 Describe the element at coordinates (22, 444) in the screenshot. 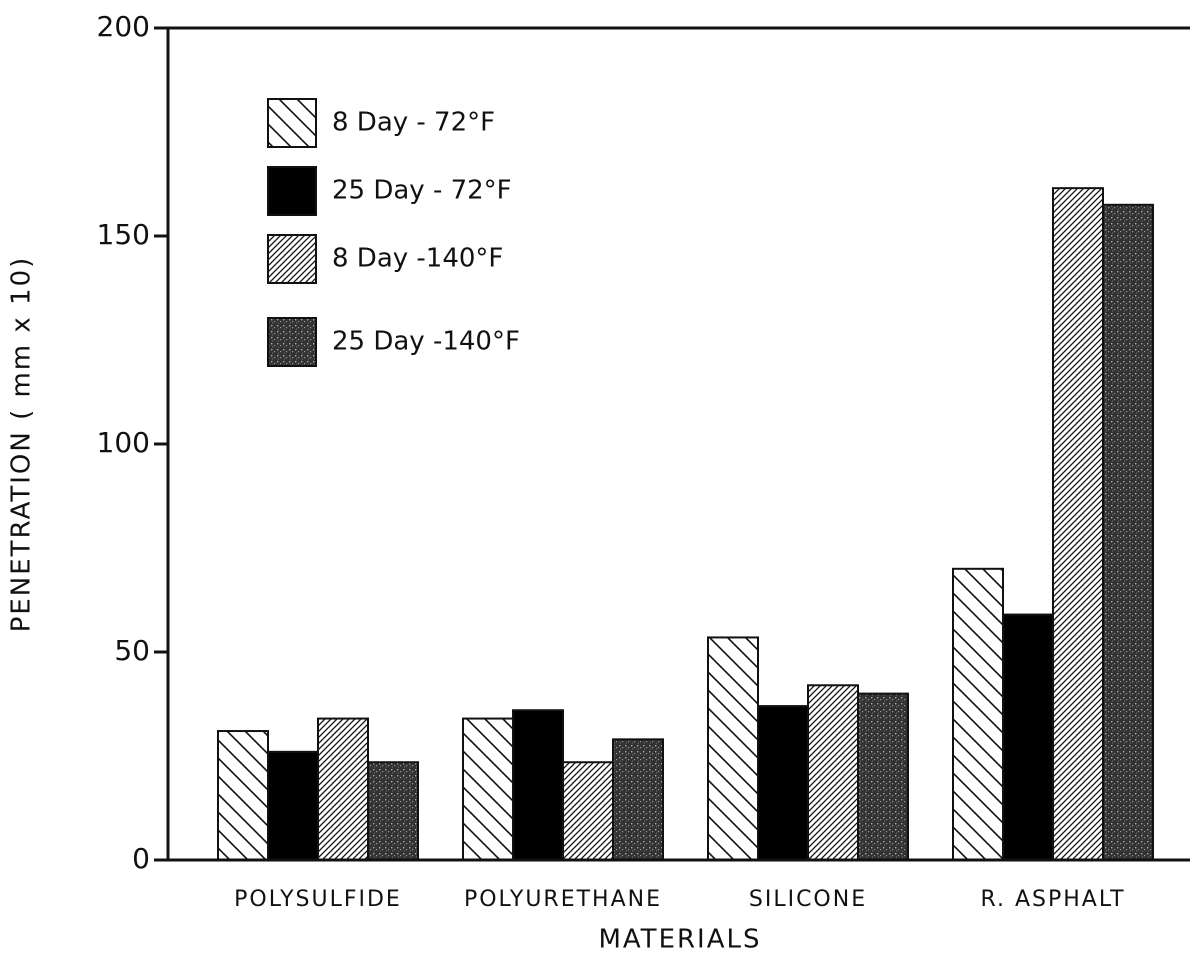

I see `y-axis-title: PENETRATION ( mm x 10)` at that location.